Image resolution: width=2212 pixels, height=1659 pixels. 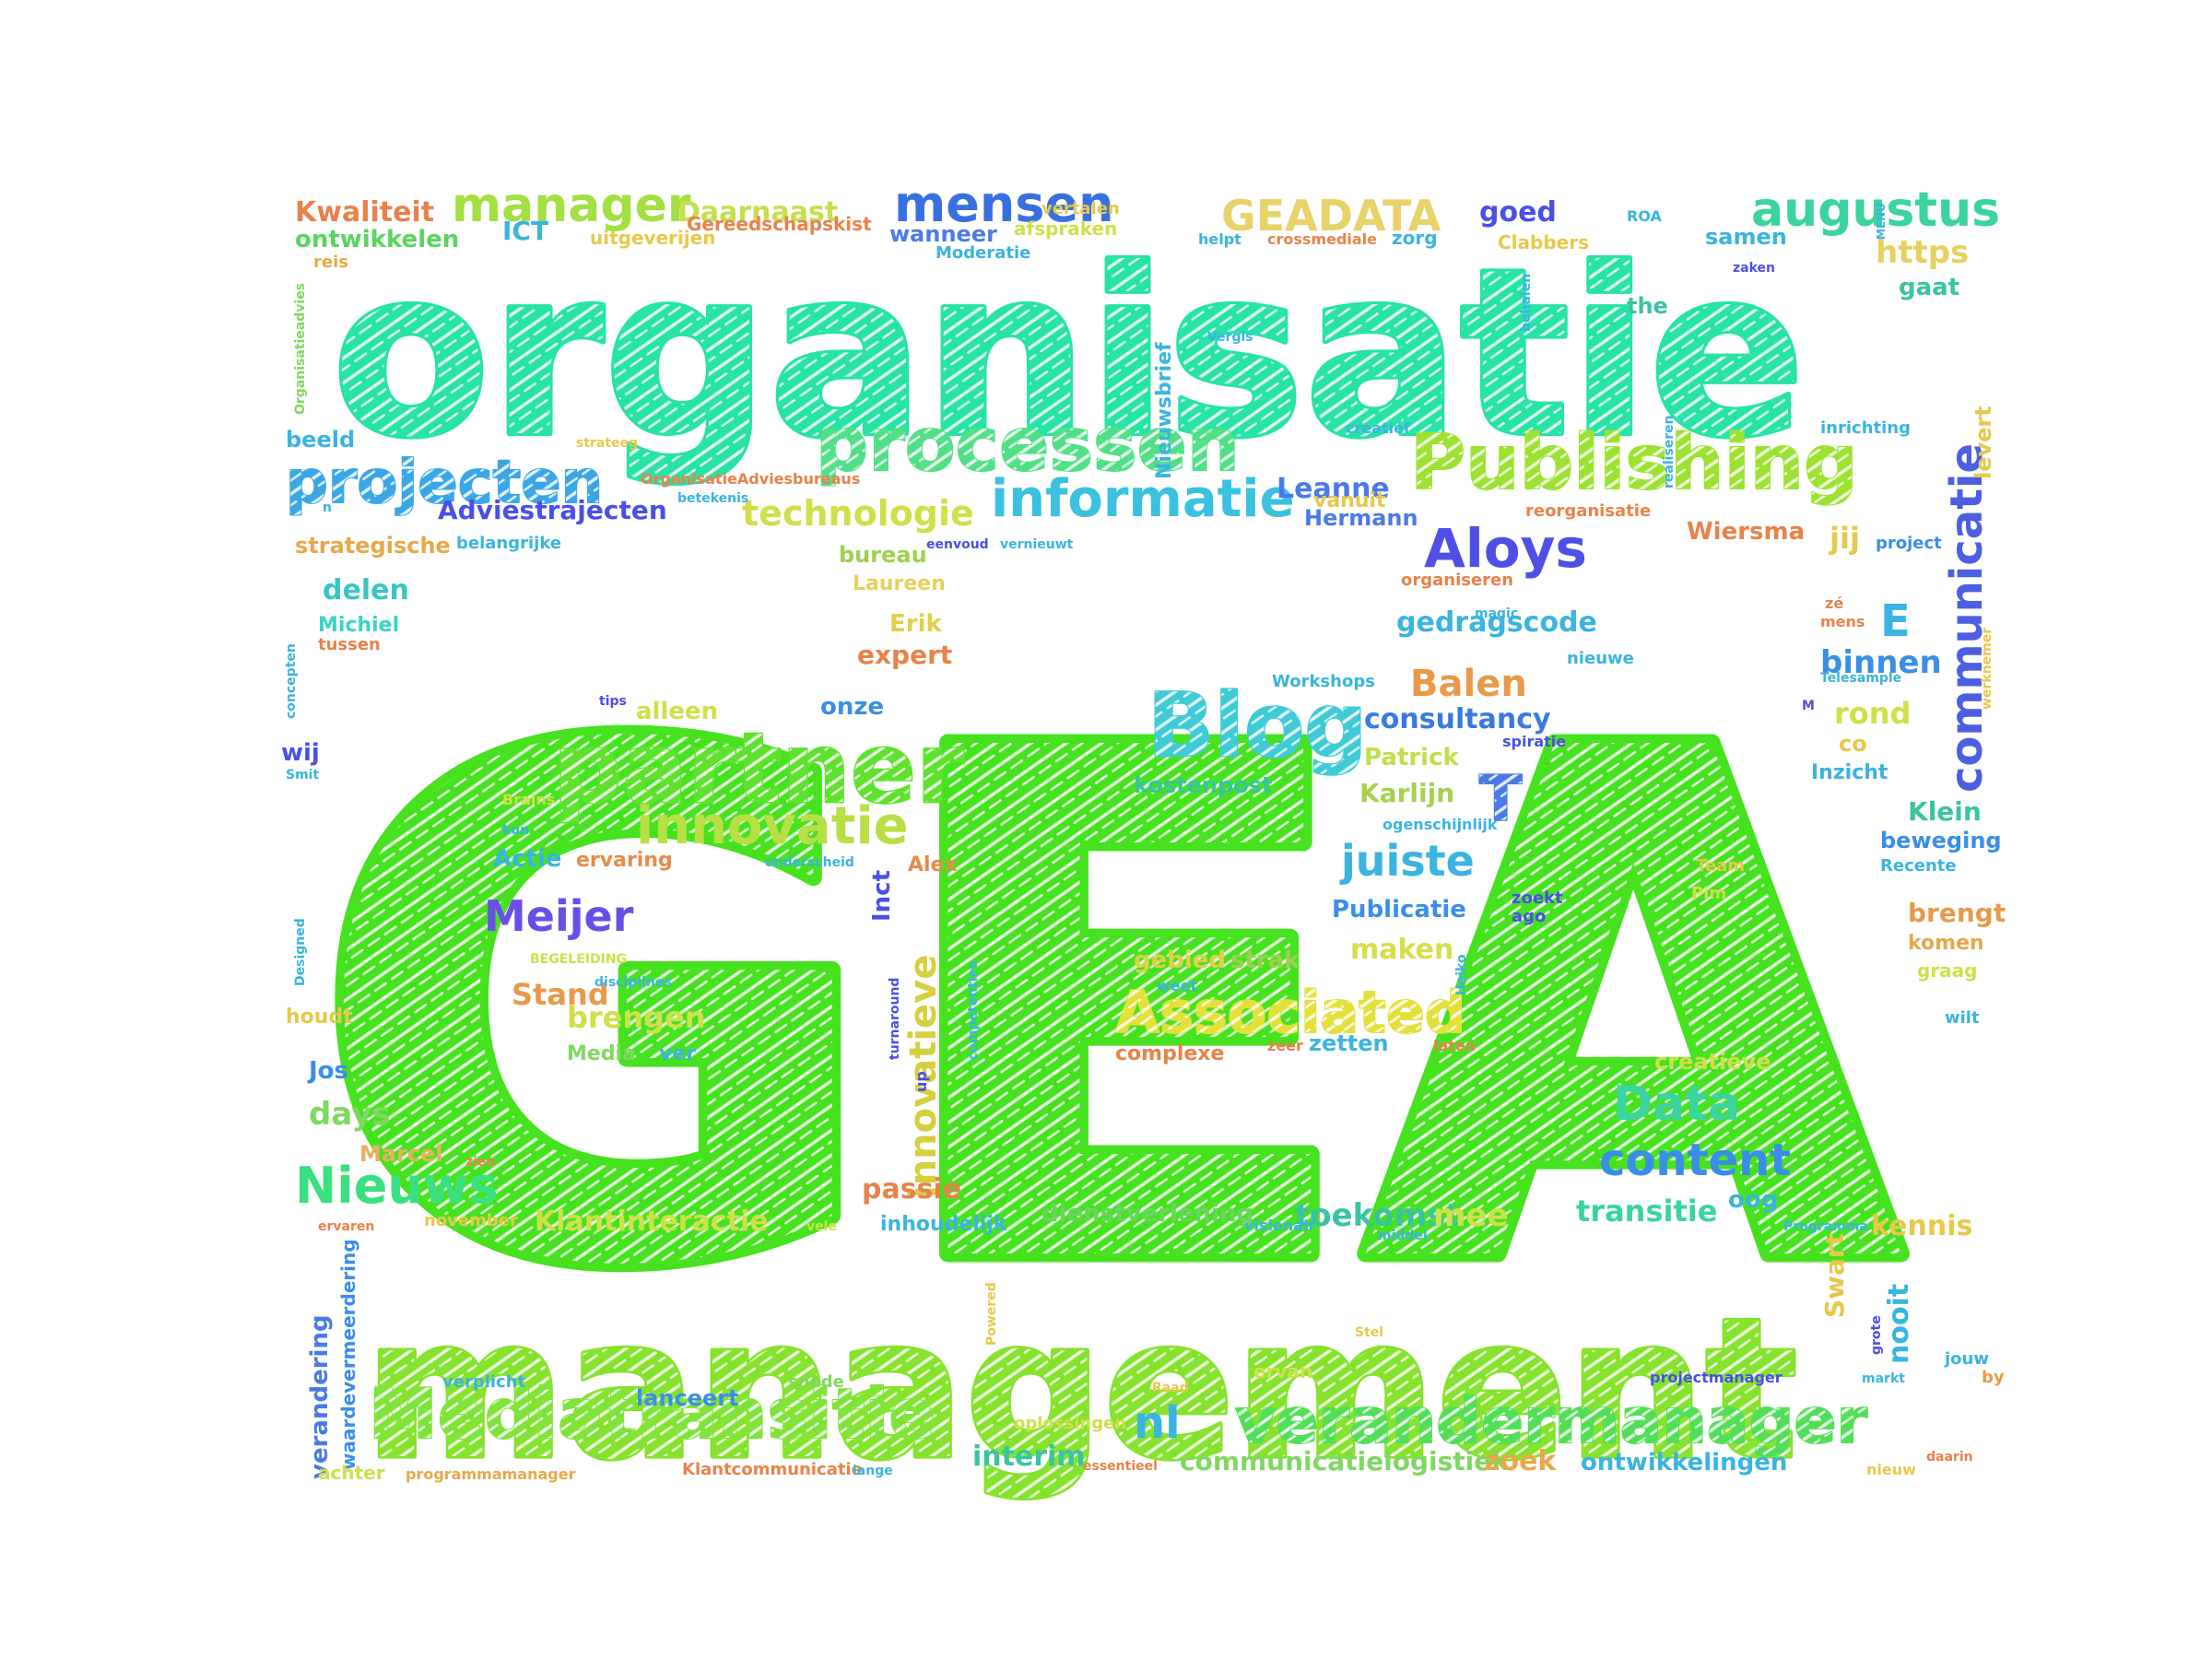 I want to click on word-realiseren: realiseren, so click(x=1669, y=451).